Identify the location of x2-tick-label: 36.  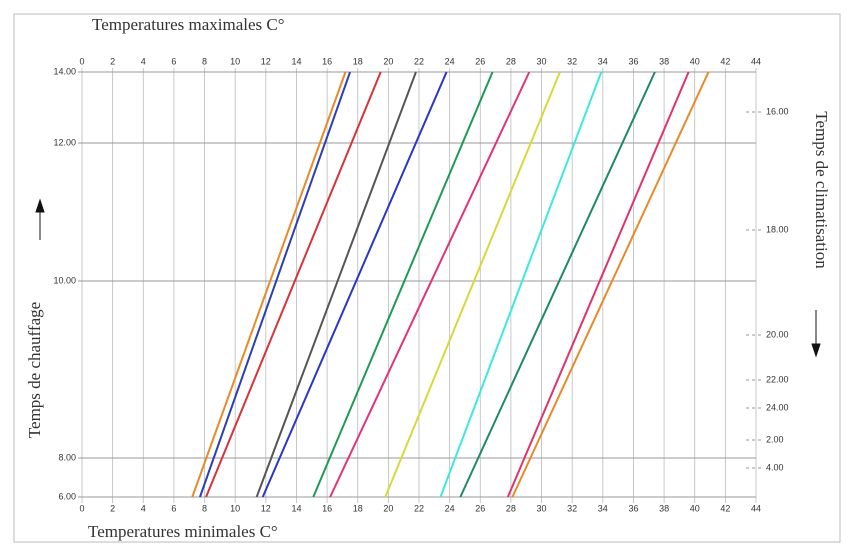
(633, 61).